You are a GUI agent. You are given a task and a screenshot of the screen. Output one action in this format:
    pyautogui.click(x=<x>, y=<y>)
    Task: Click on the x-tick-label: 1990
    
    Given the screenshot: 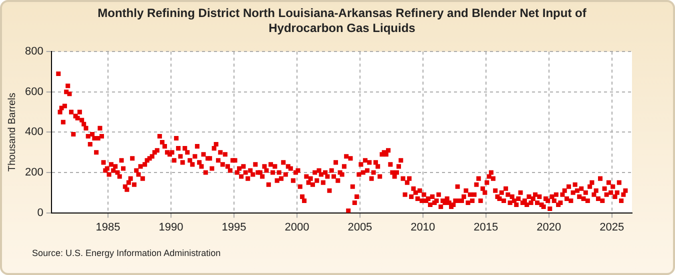 What is the action you would take?
    pyautogui.click(x=171, y=227)
    